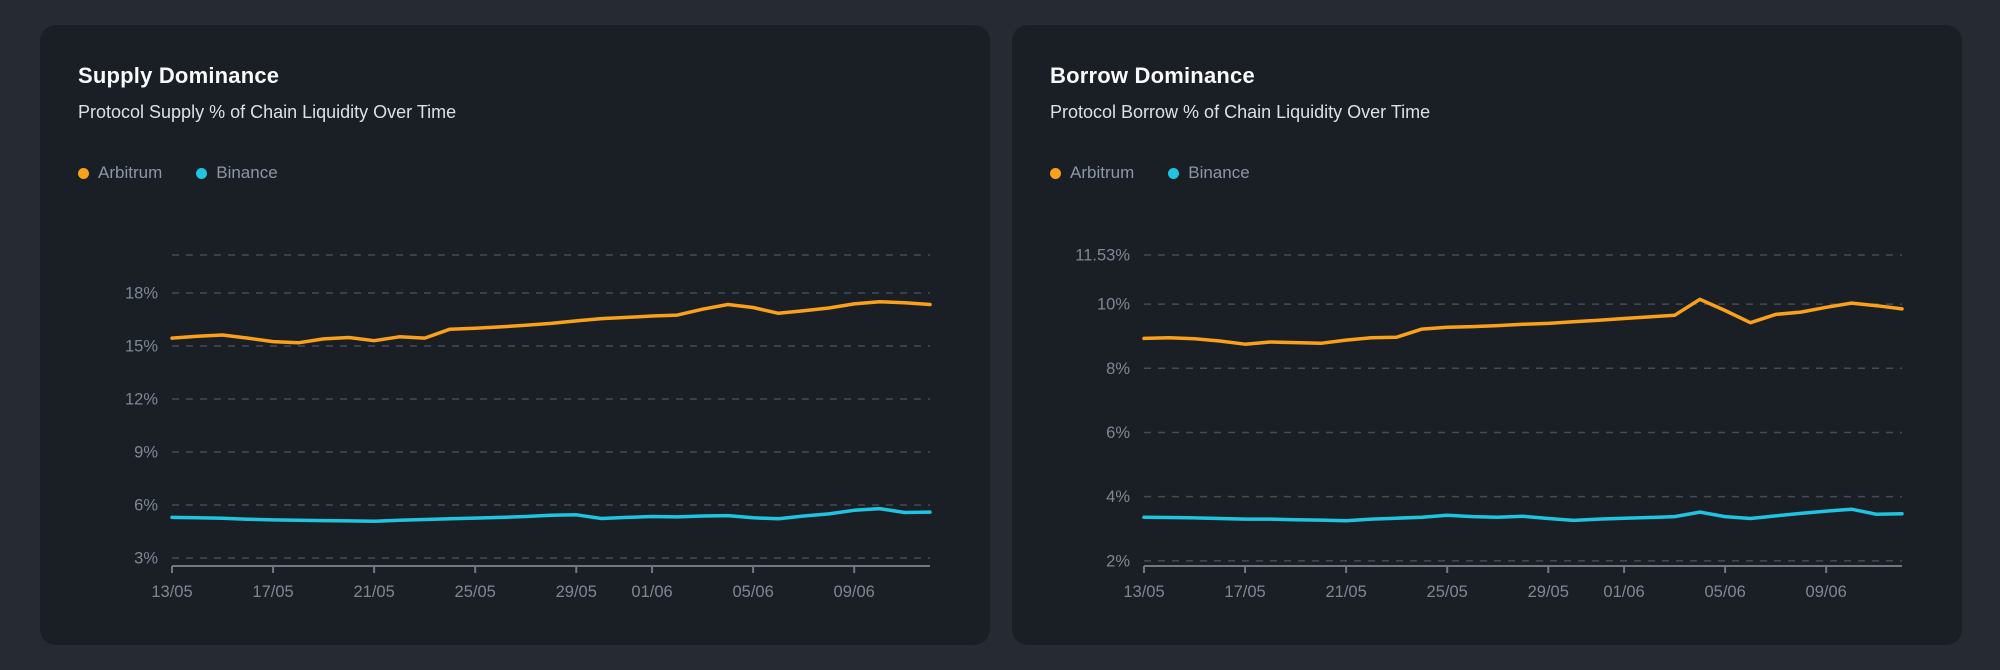  Describe the element at coordinates (1113, 305) in the screenshot. I see `svg-text: 10%` at that location.